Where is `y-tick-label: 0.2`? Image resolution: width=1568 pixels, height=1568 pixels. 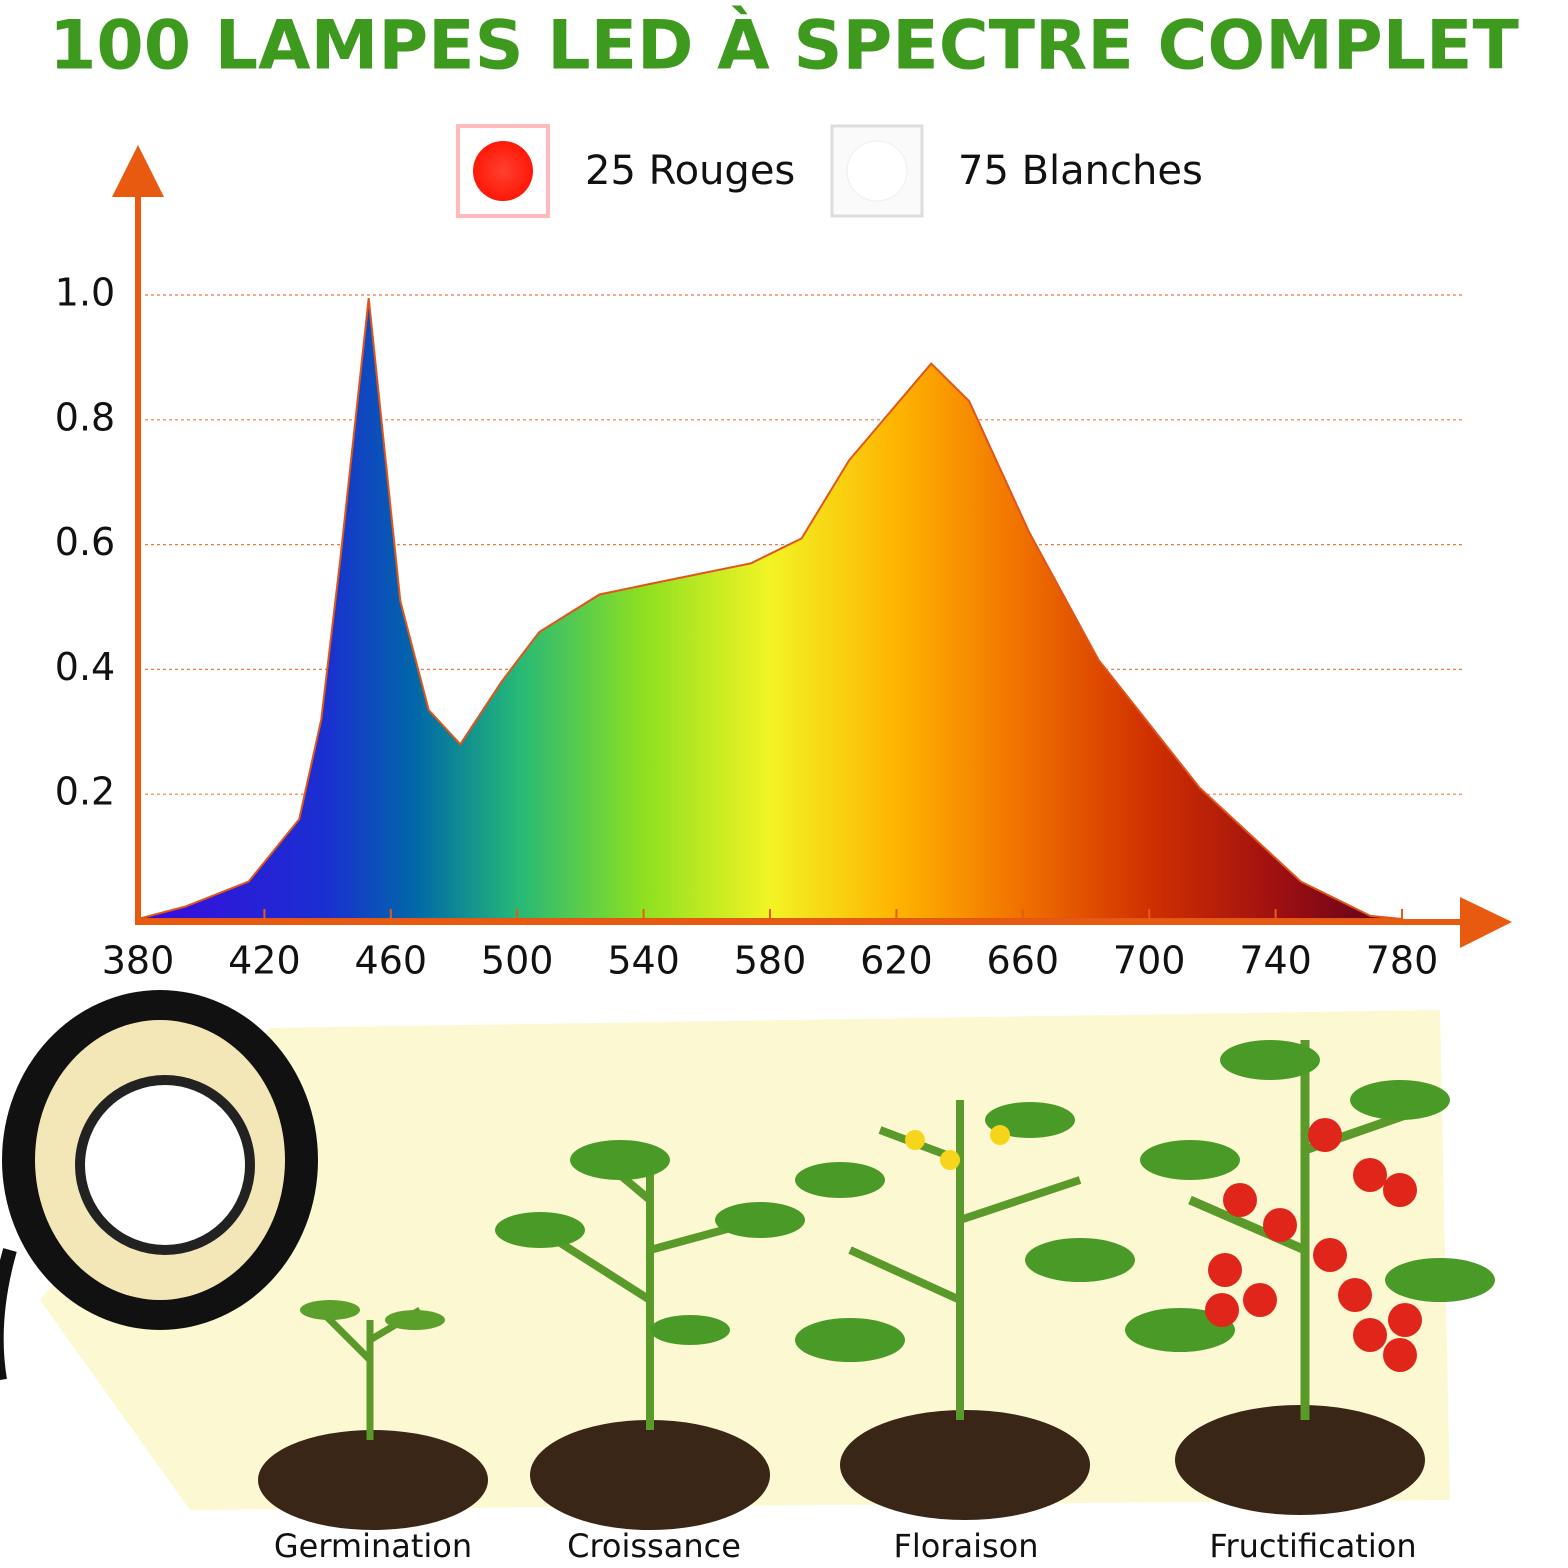 y-tick-label: 0.2 is located at coordinates (85, 792).